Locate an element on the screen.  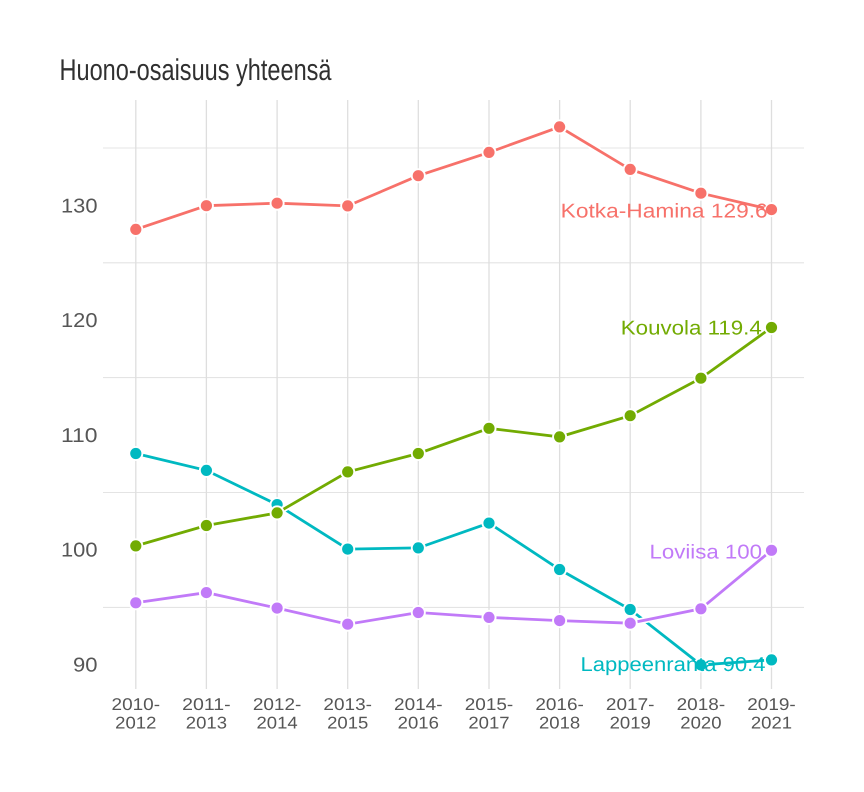
svg-text: 2019 is located at coordinates (630, 722).